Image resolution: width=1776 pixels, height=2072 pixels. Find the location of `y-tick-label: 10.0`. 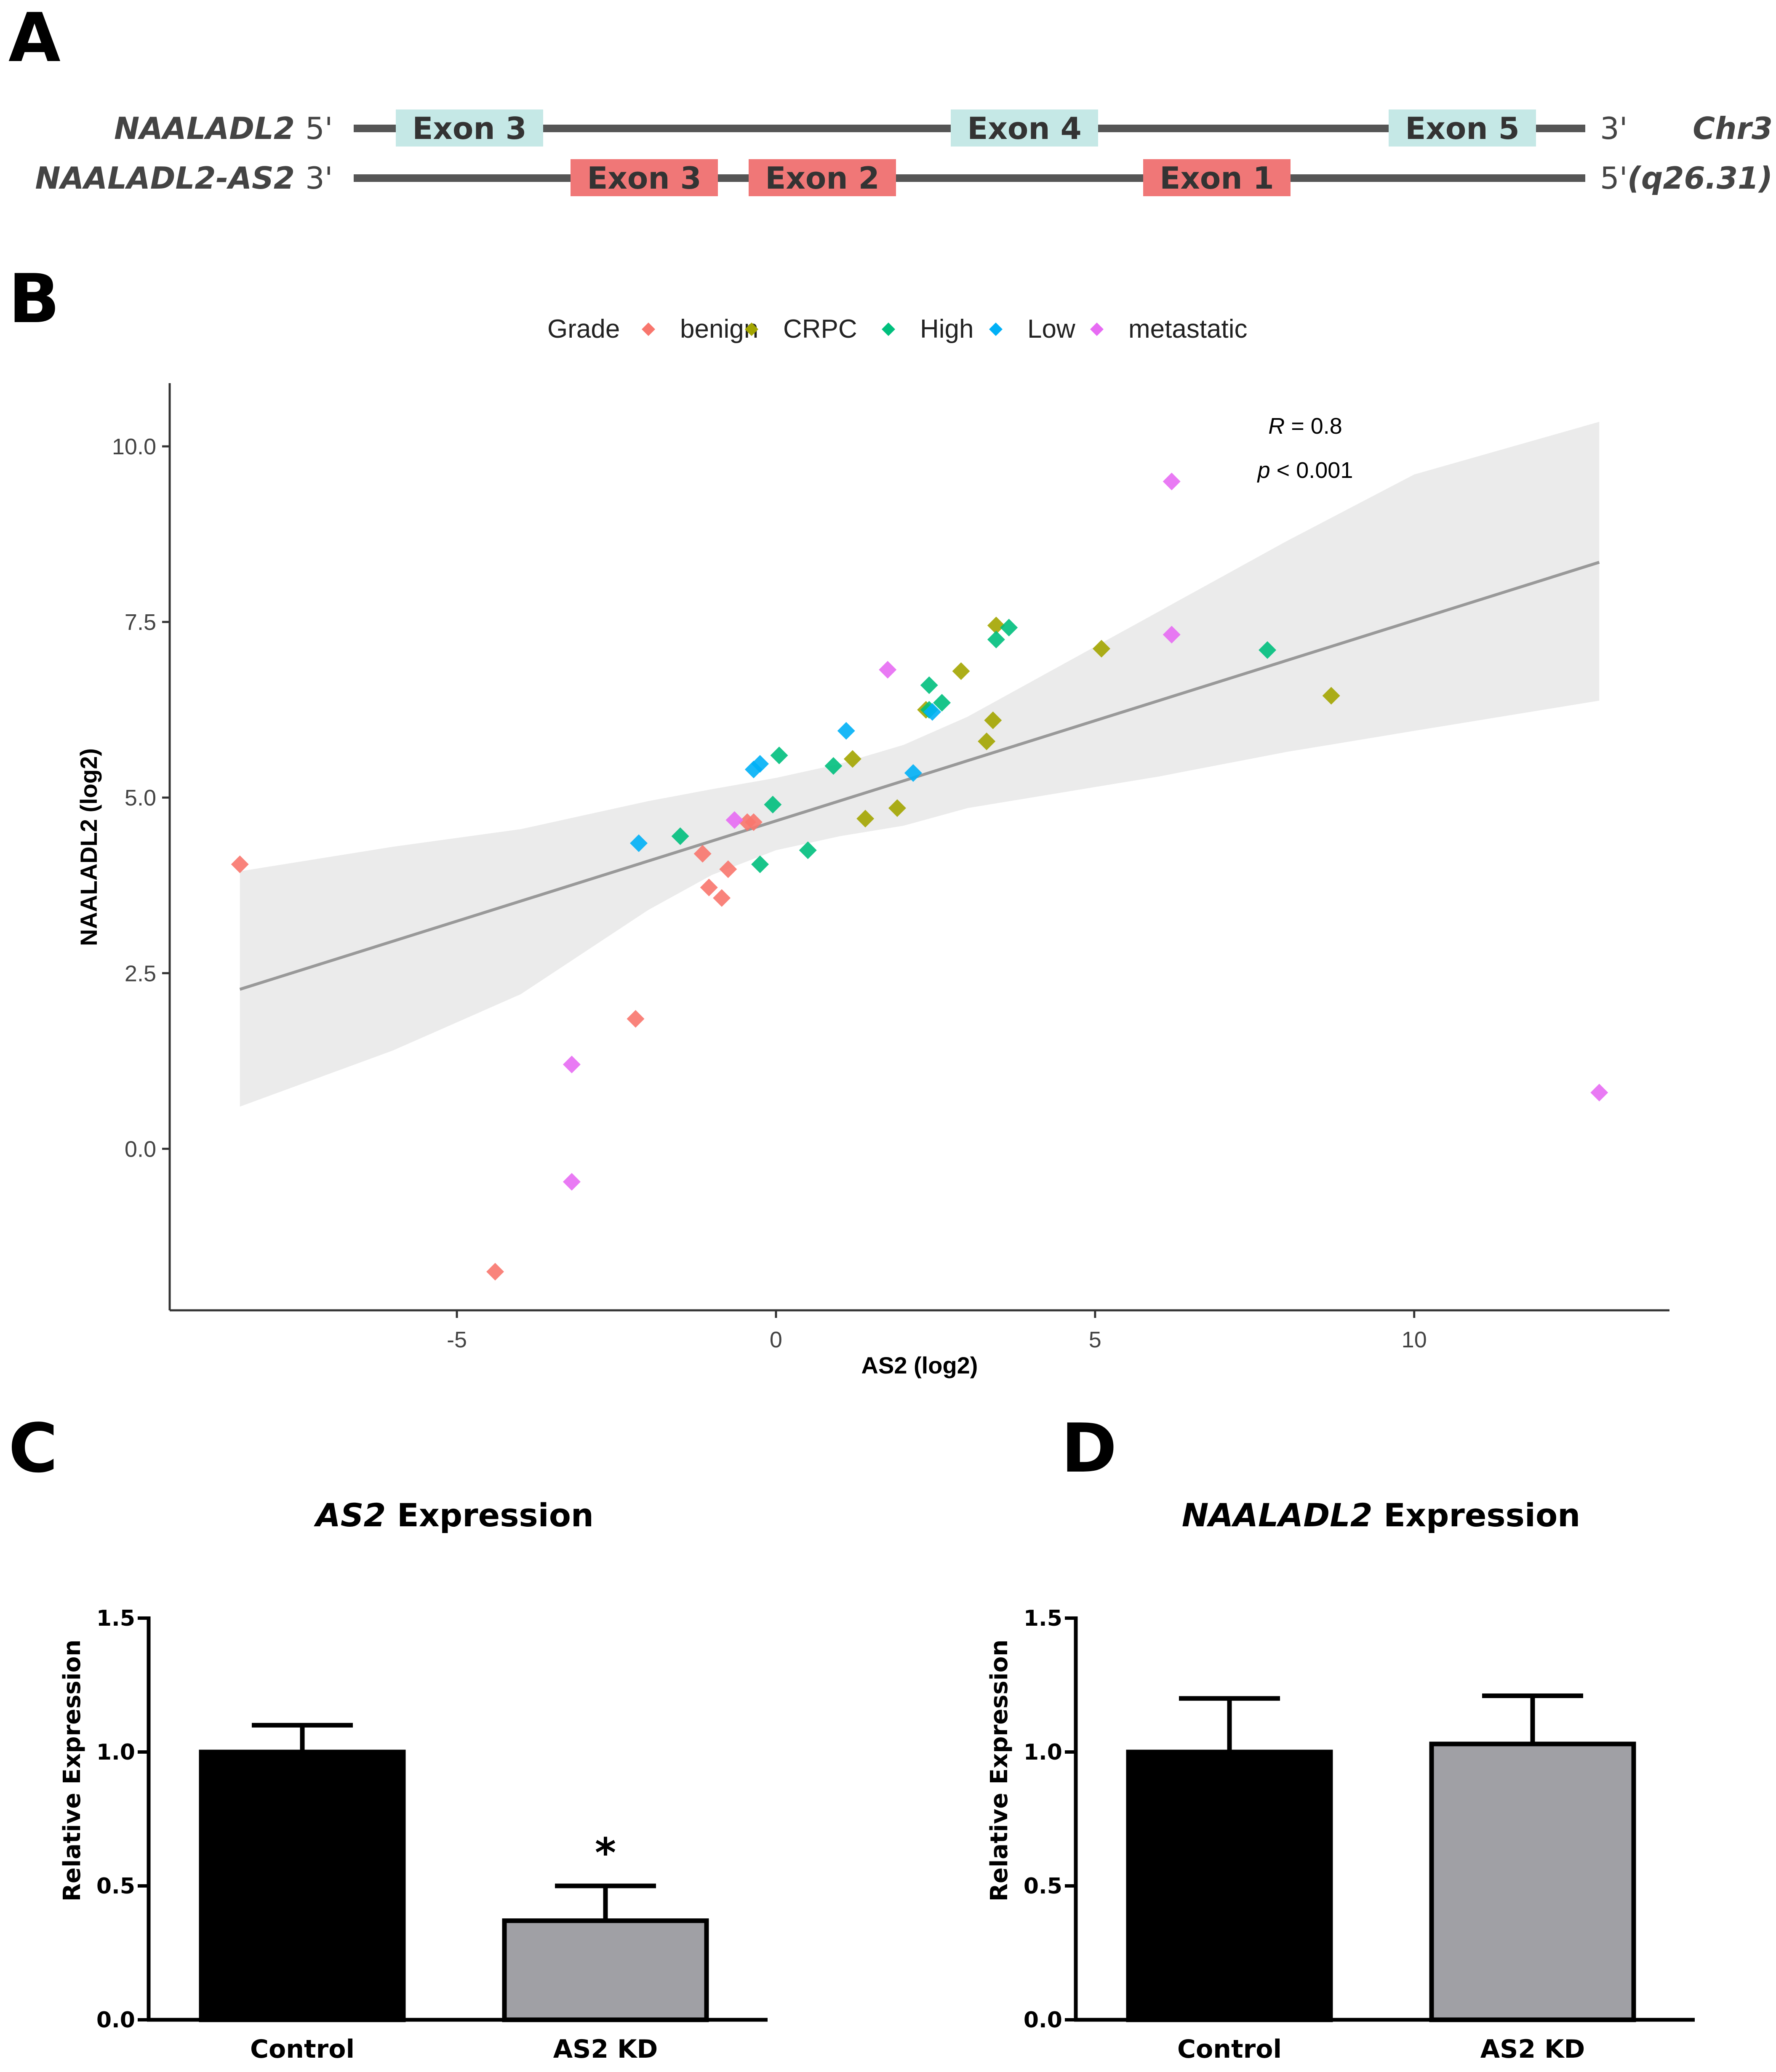

y-tick-label: 10.0 is located at coordinates (134, 446).